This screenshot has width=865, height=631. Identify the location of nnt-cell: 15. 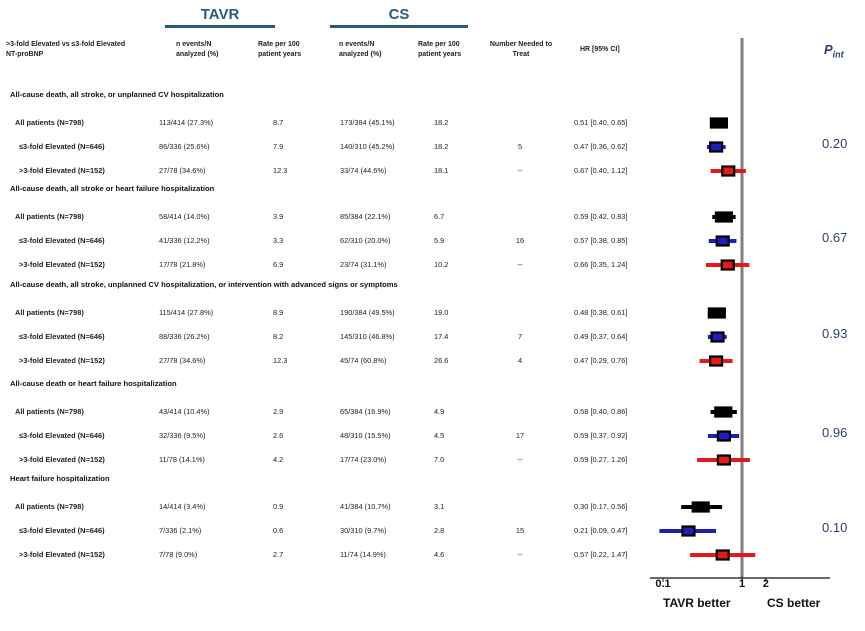
(520, 530).